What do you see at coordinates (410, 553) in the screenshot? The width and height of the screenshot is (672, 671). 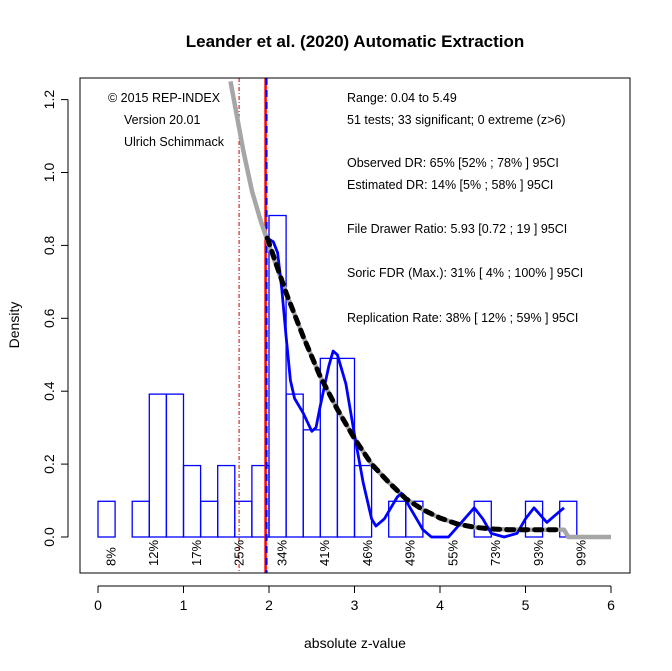 I see `power-label: 49%` at bounding box center [410, 553].